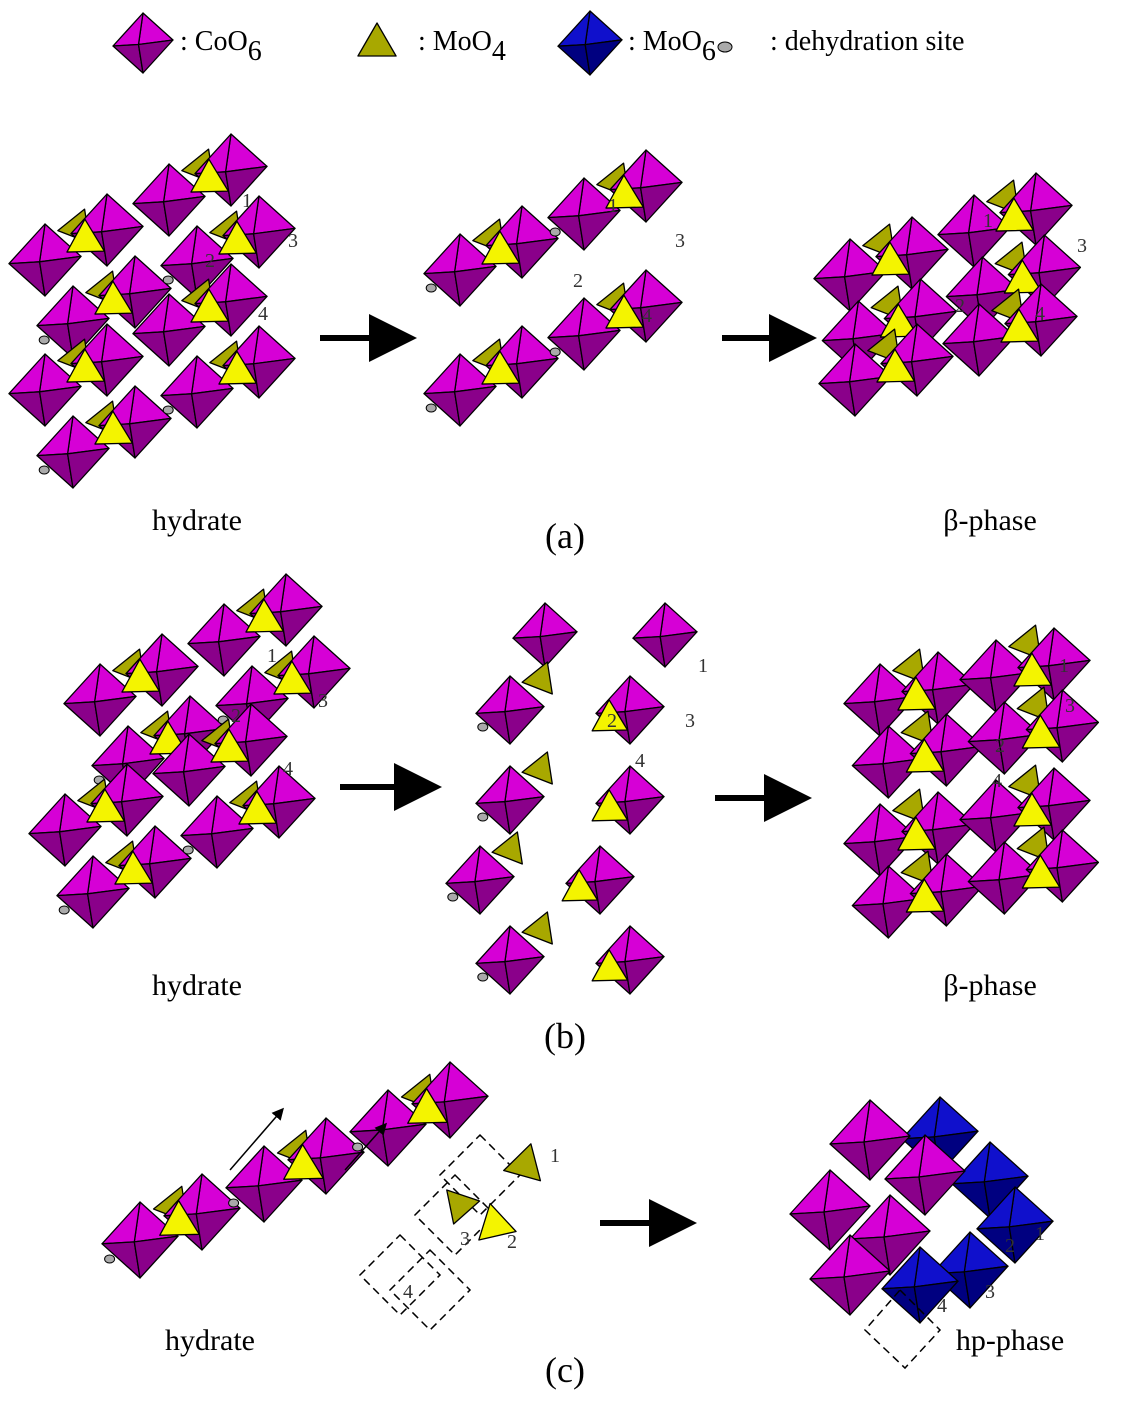  Describe the element at coordinates (197, 985) in the screenshot. I see `structure-caption: hydrate` at that location.